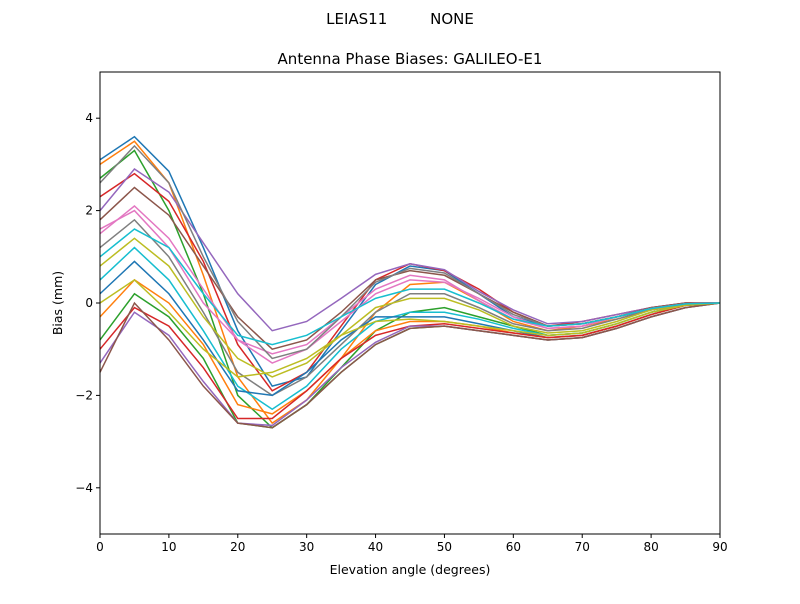  I want to click on x-tick-label: 20, so click(237, 547).